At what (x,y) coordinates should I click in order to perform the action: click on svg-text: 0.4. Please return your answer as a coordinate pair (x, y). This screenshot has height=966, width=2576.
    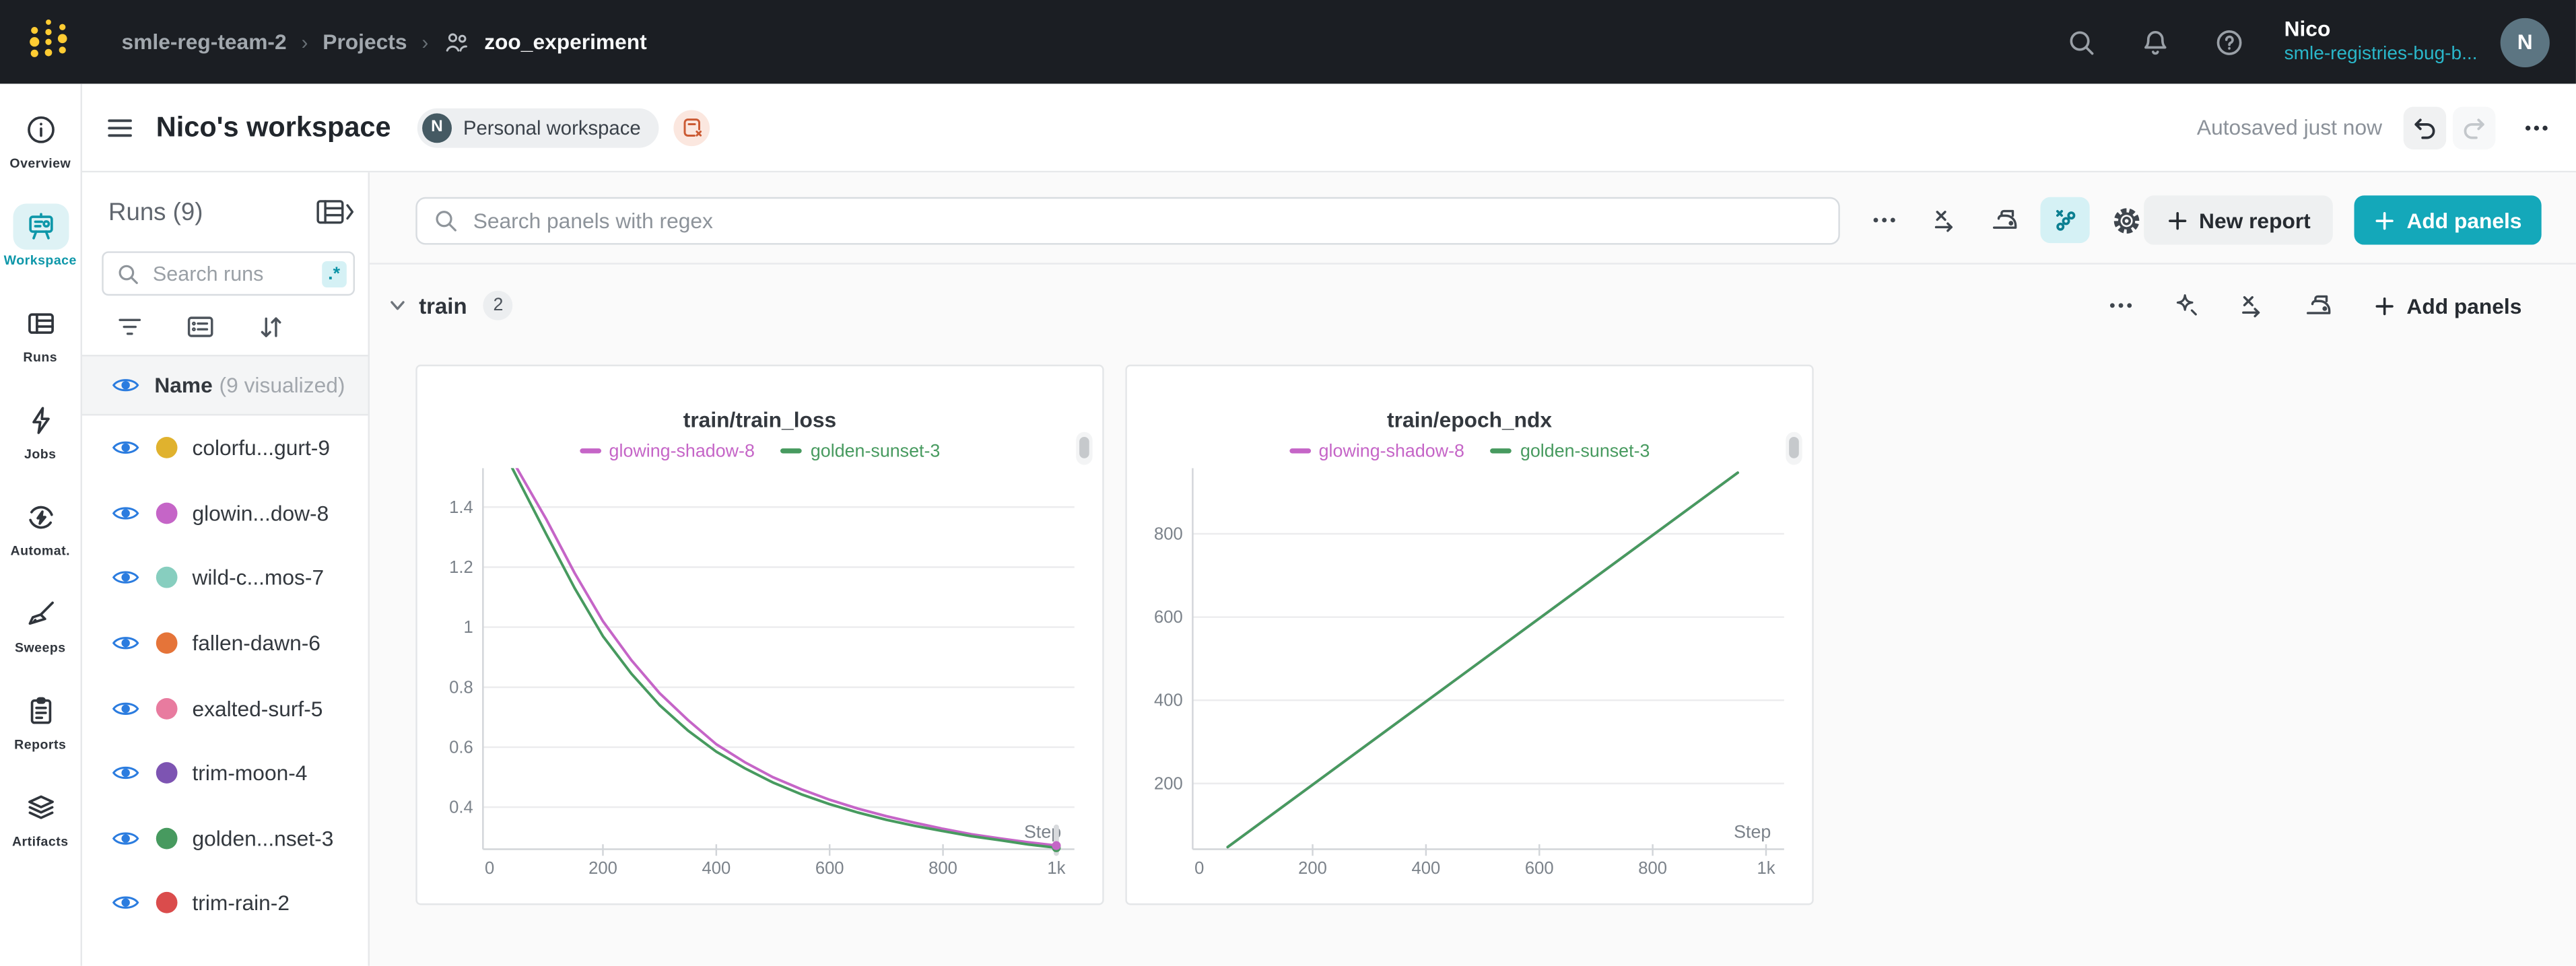
    Looking at the image, I should click on (461, 807).